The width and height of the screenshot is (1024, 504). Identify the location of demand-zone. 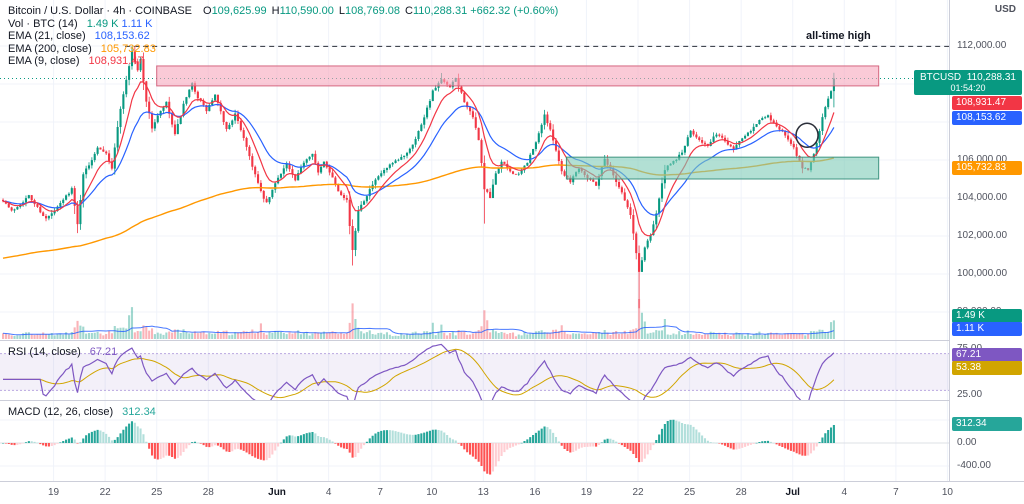
(722, 168).